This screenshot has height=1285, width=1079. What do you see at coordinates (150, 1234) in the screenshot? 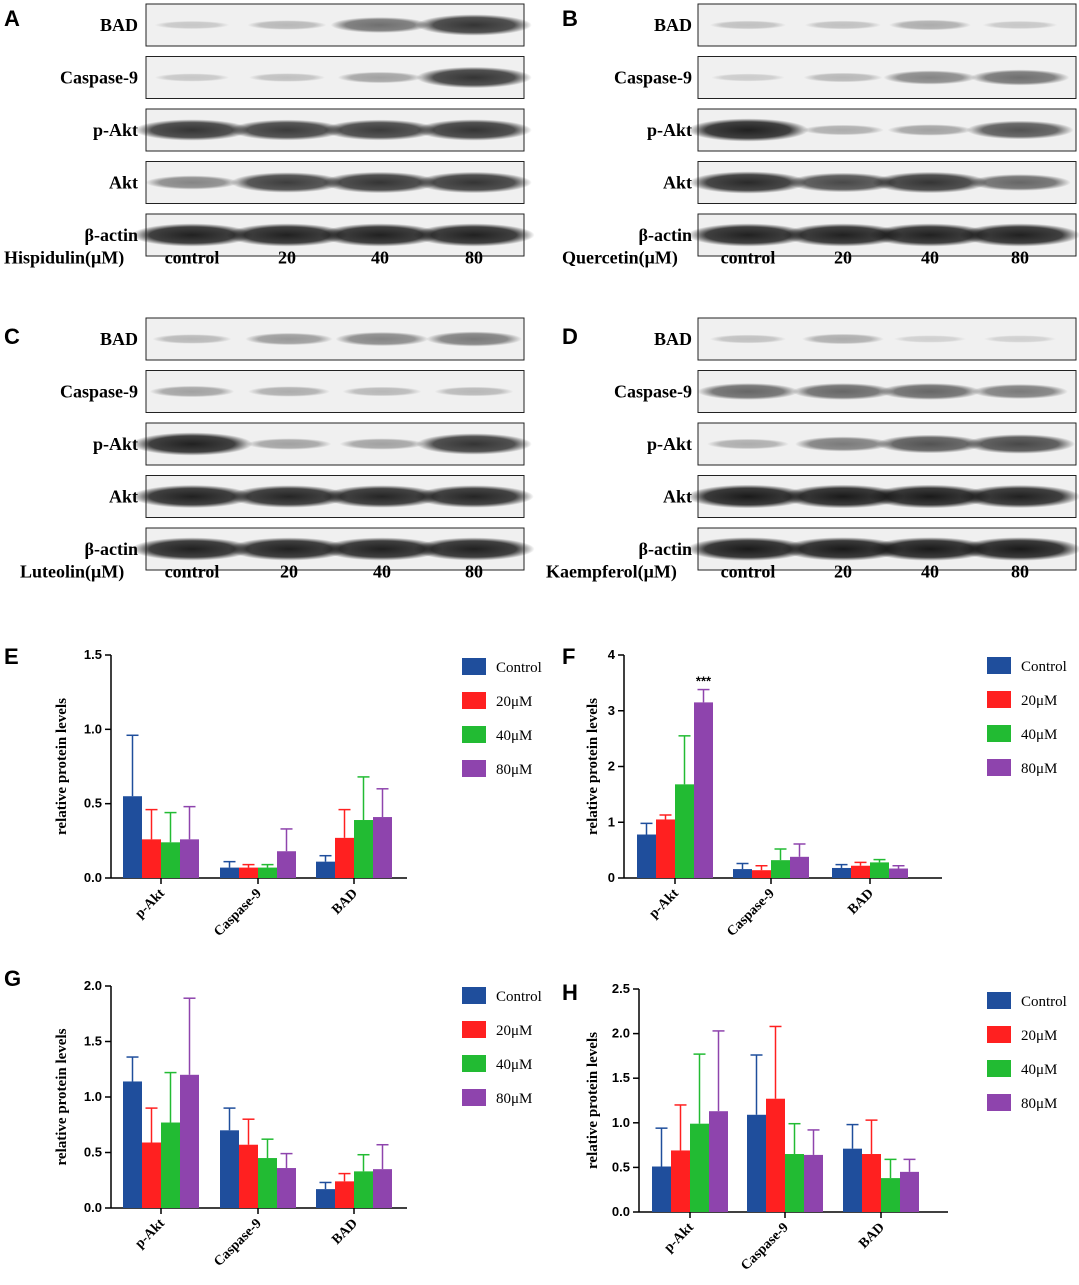
I see `x-tick-label: p-Akt` at bounding box center [150, 1234].